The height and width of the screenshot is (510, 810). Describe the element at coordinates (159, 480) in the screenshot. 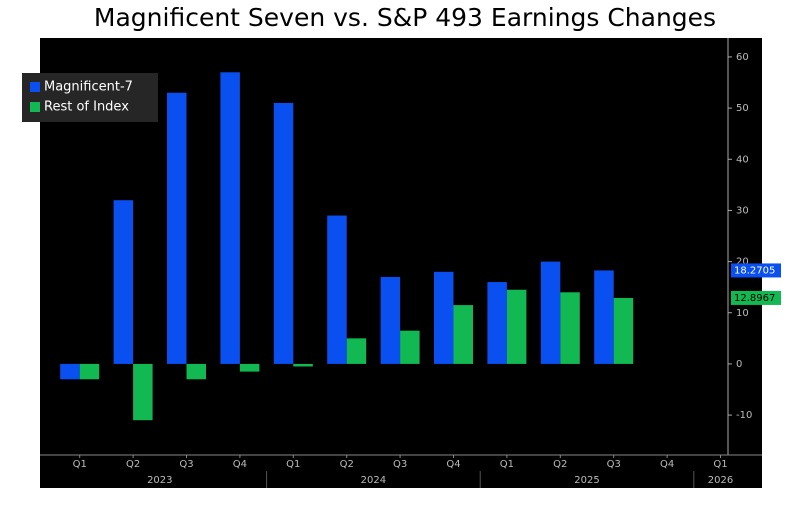

I see `x-group-label: 2023` at that location.